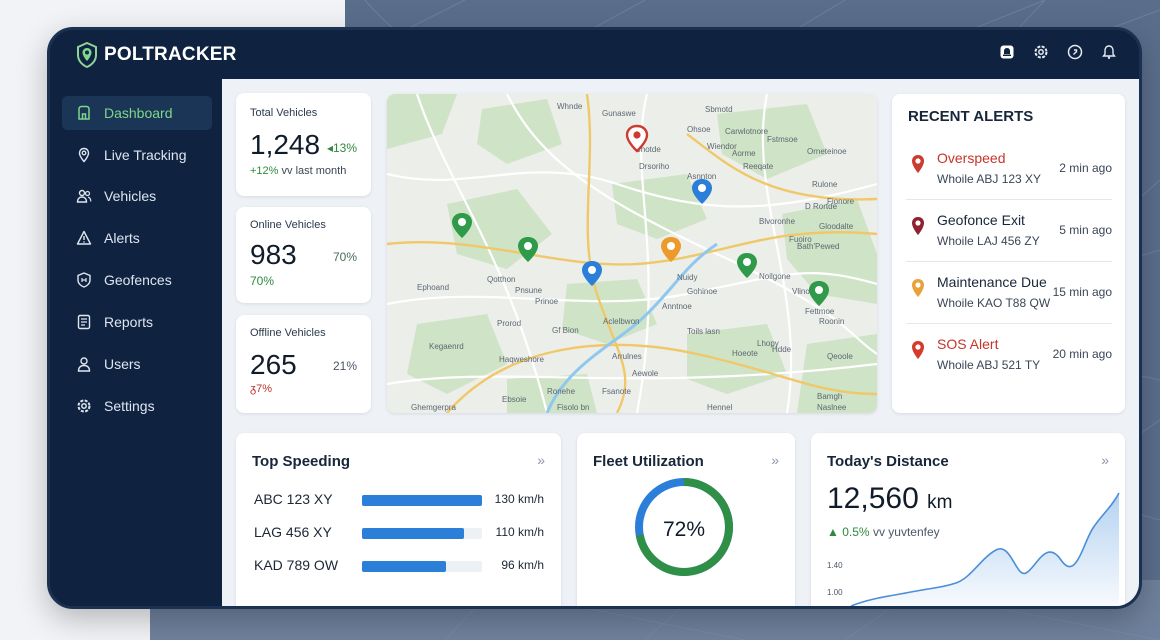 The image size is (1160, 640). I want to click on map-place-label: Noilgone, so click(775, 276).